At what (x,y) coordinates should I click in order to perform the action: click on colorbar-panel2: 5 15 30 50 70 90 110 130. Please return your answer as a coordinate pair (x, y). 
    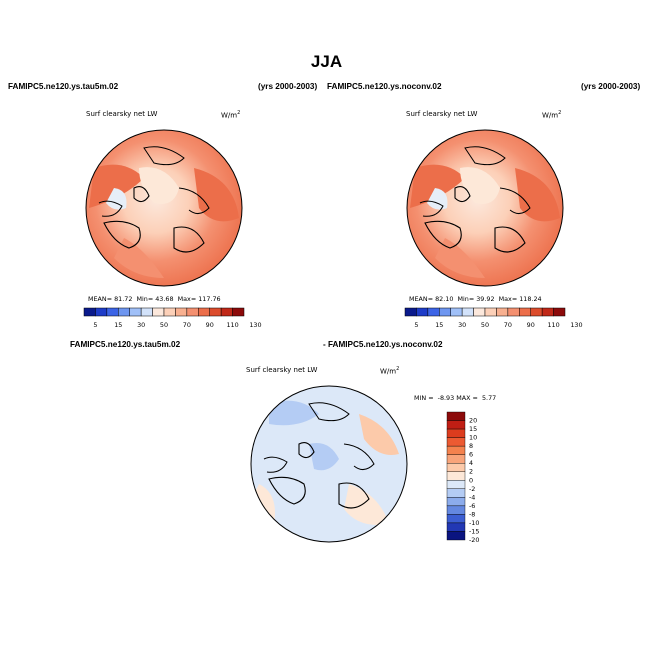
    Looking at the image, I should click on (493, 318).